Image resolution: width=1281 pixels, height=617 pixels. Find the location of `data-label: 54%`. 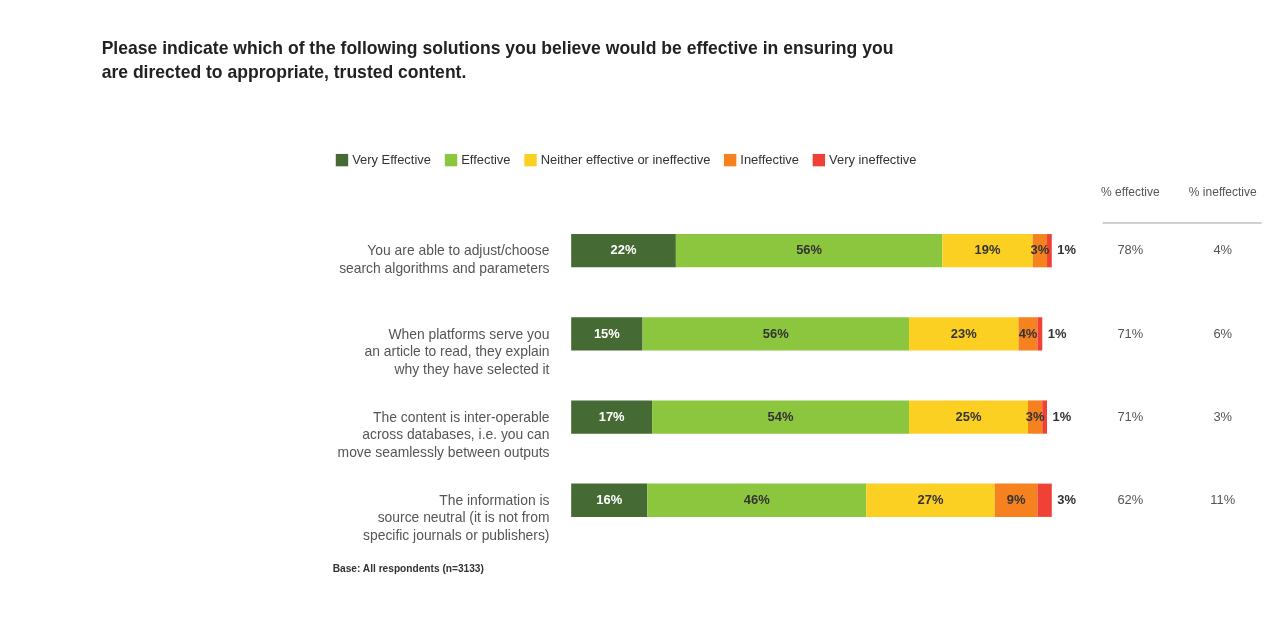

data-label: 54% is located at coordinates (780, 416).